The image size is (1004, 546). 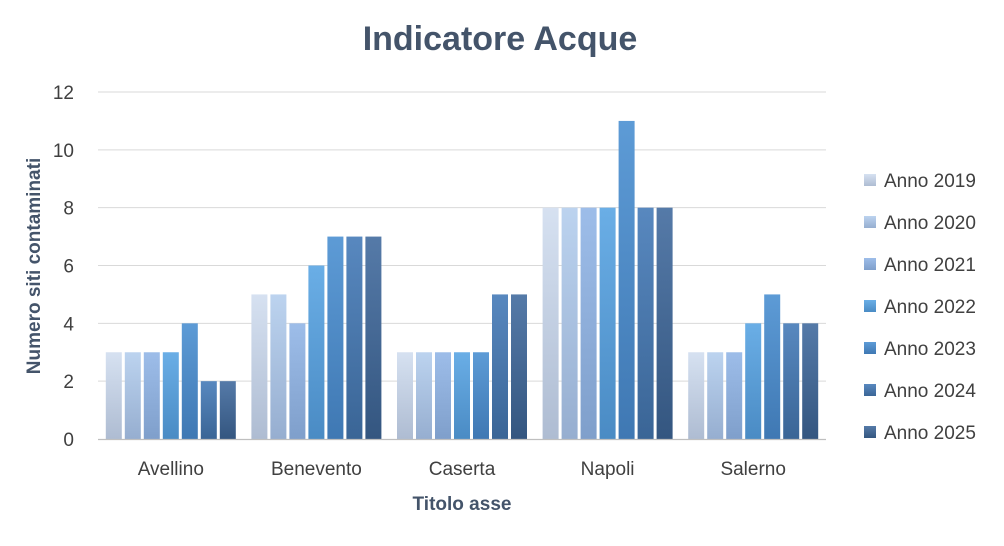 What do you see at coordinates (930, 307) in the screenshot?
I see `legend-label: Anno 2022` at bounding box center [930, 307].